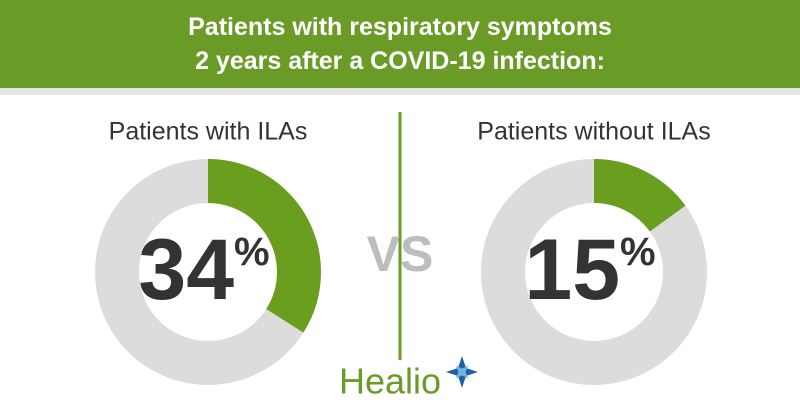  What do you see at coordinates (390, 381) in the screenshot?
I see `brand-logo: Healio` at bounding box center [390, 381].